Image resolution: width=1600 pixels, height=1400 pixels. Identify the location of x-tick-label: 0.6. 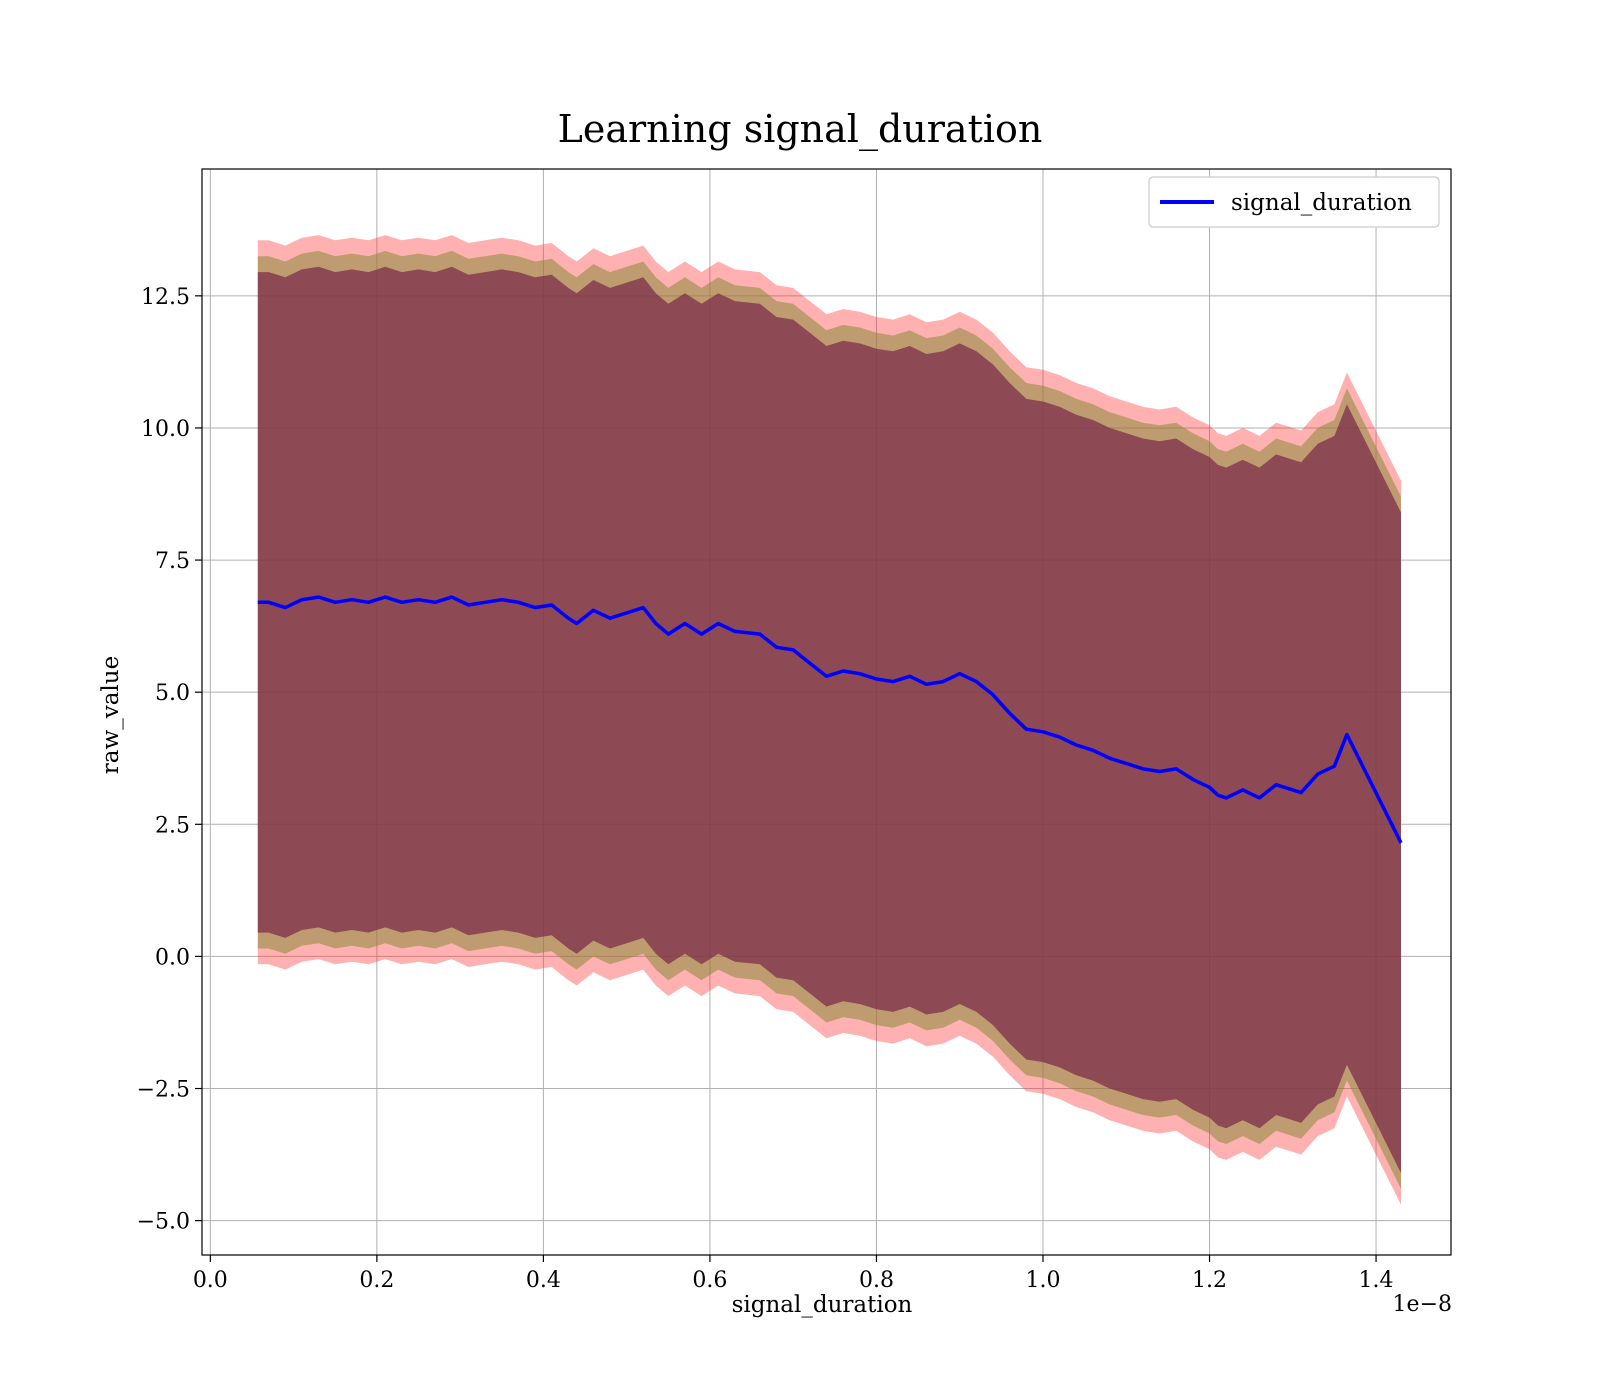
(709, 1280).